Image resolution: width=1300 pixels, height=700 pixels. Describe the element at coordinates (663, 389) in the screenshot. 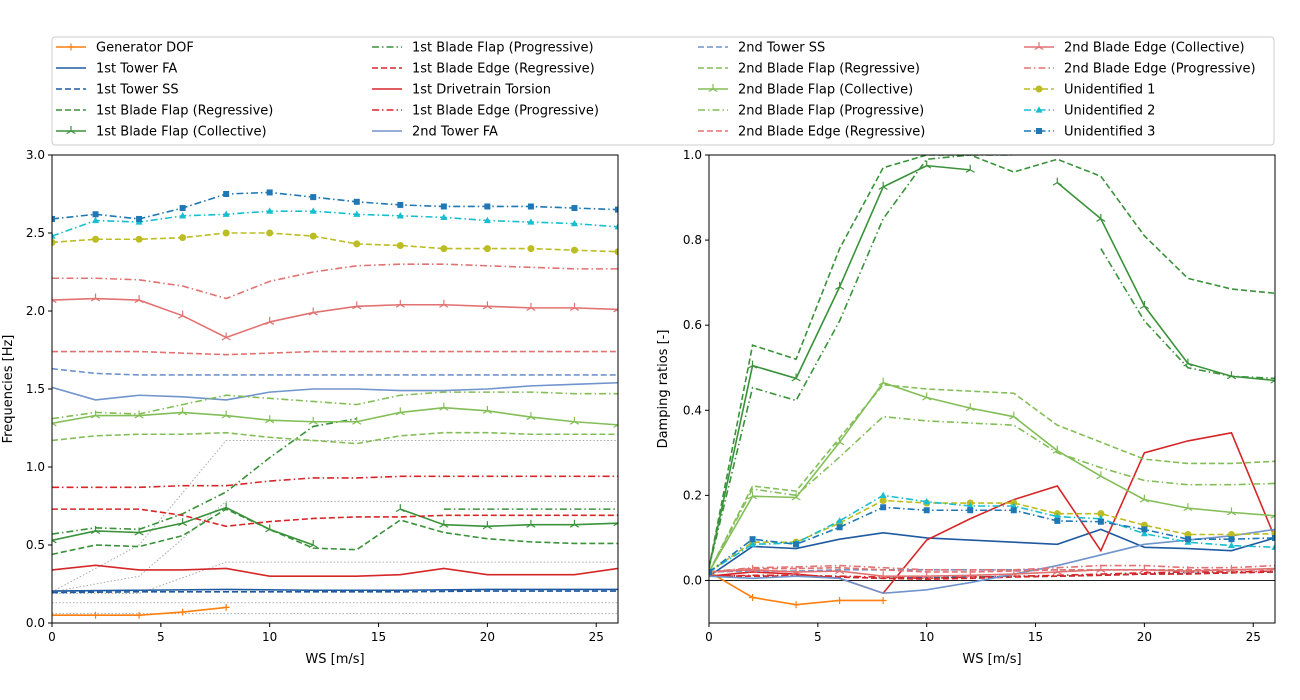

I see `damping-plot-ylabel: Damping ratios [-]` at that location.